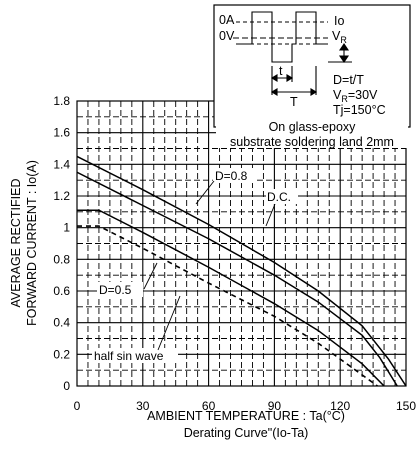 Image resolution: width=419 pixels, height=470 pixels. What do you see at coordinates (313, 127) in the screenshot?
I see `inset-glass: On glass-epoxy` at bounding box center [313, 127].